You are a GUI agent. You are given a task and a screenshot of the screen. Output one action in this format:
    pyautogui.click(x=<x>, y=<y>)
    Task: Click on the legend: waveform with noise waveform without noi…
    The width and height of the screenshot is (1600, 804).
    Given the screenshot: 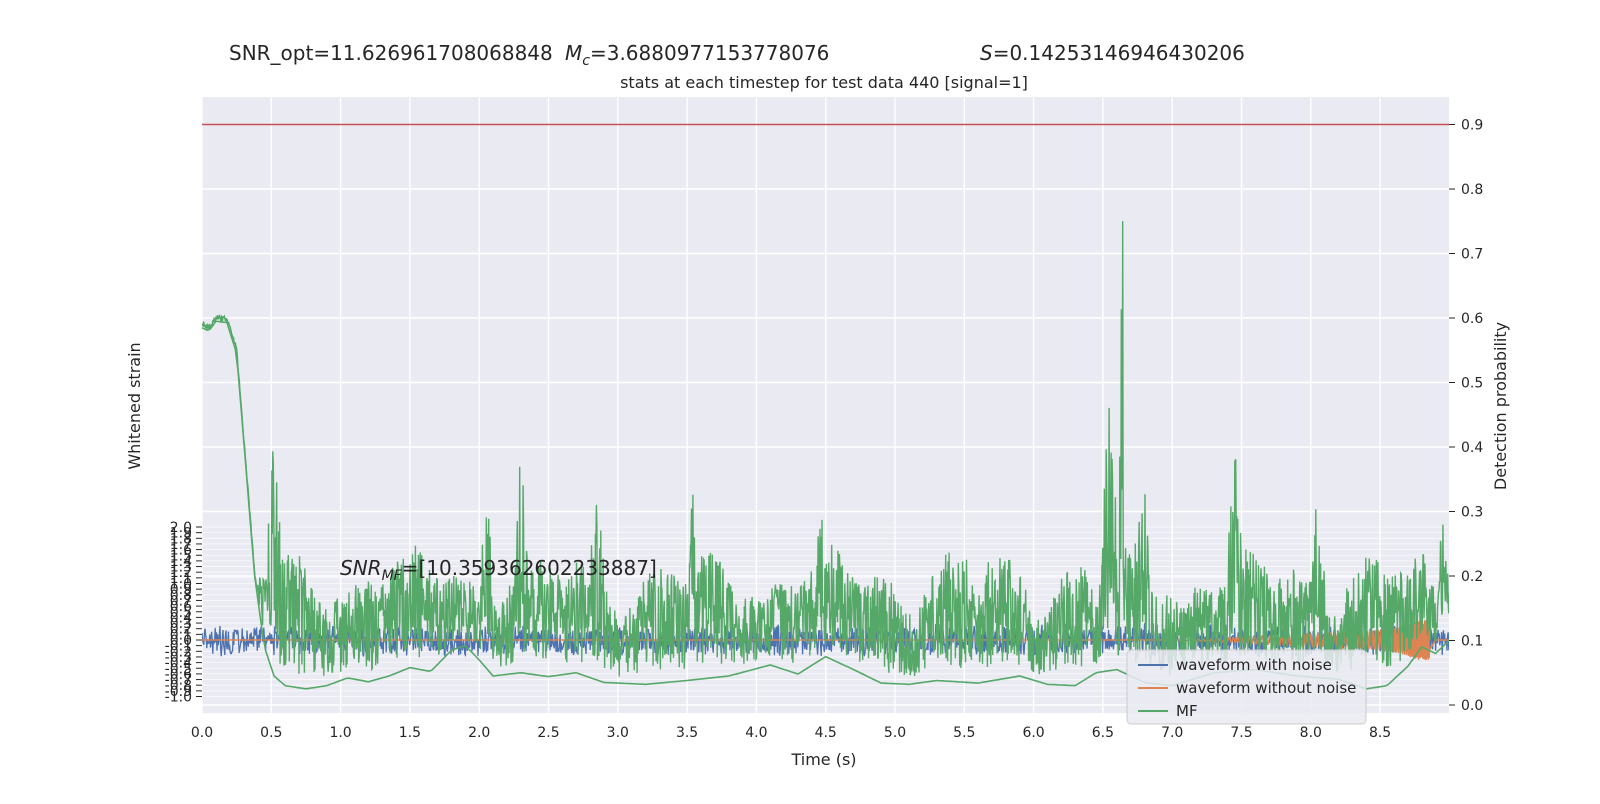 What is the action you would take?
    pyautogui.click(x=1246, y=687)
    